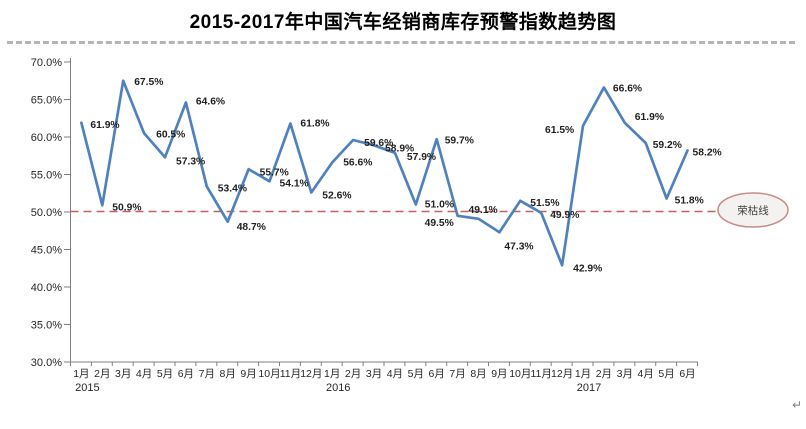 The image size is (806, 429). Describe the element at coordinates (357, 163) in the screenshot. I see `data-point-label: 56.6%` at that location.